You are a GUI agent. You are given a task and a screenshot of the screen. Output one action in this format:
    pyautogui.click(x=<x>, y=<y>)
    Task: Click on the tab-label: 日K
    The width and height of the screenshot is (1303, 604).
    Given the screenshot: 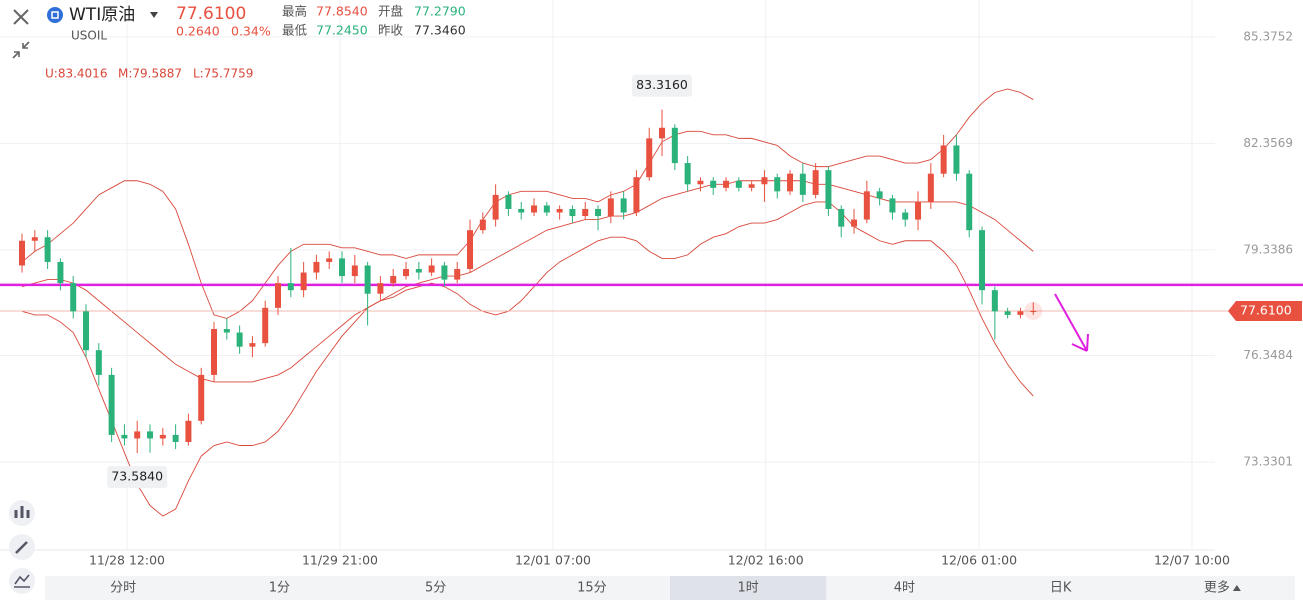 What is the action you would take?
    pyautogui.click(x=1061, y=588)
    